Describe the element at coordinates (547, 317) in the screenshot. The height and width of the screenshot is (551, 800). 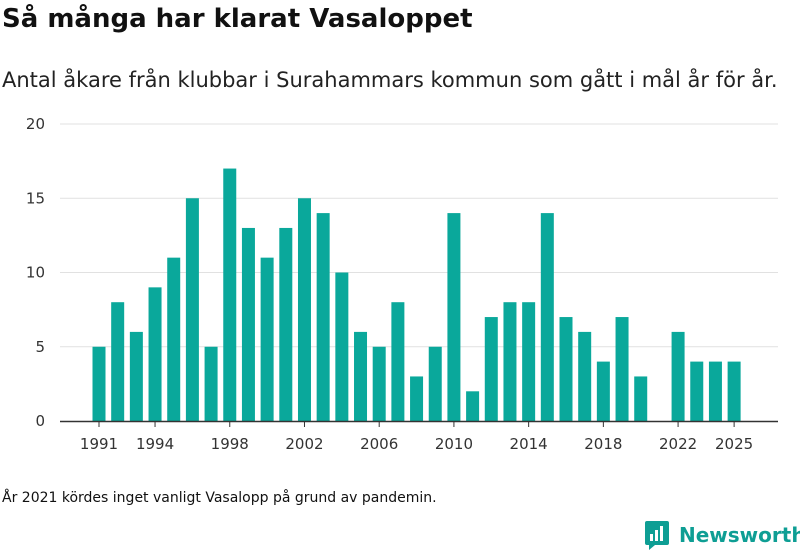
I see `bar-2015` at that location.